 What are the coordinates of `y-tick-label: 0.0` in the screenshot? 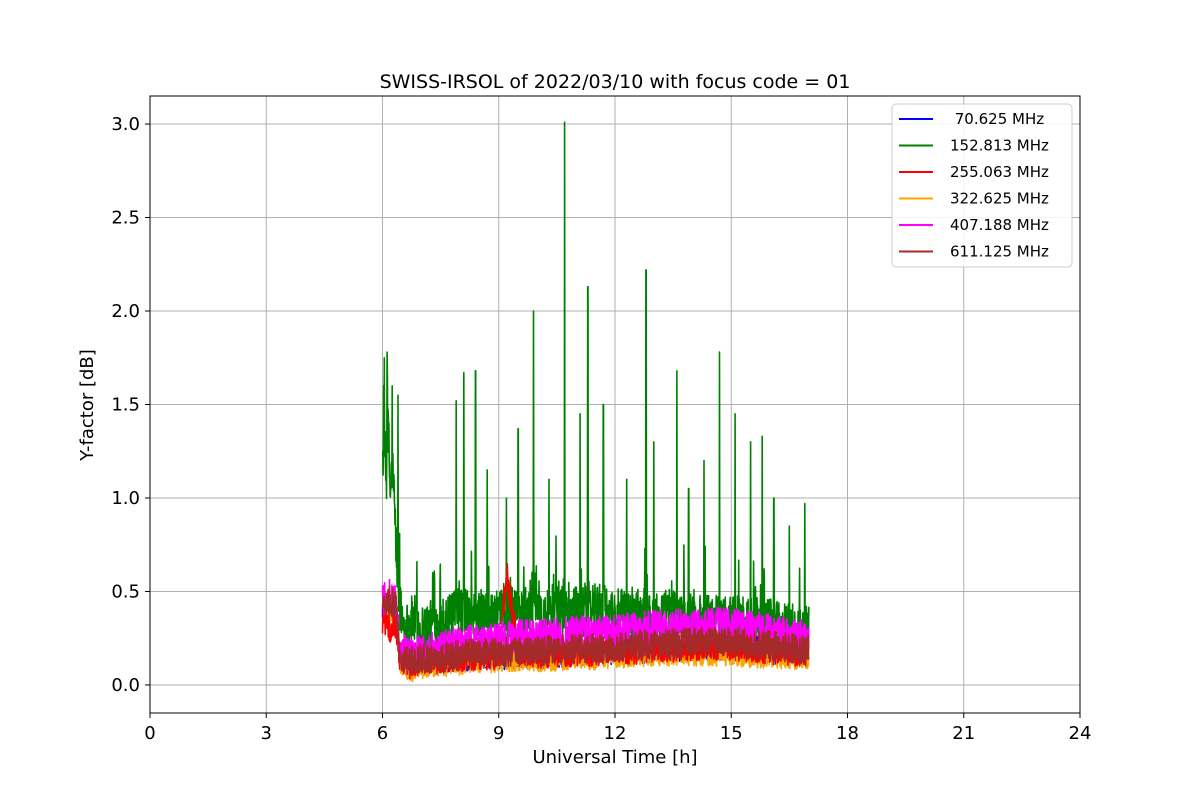 It's located at (125, 685).